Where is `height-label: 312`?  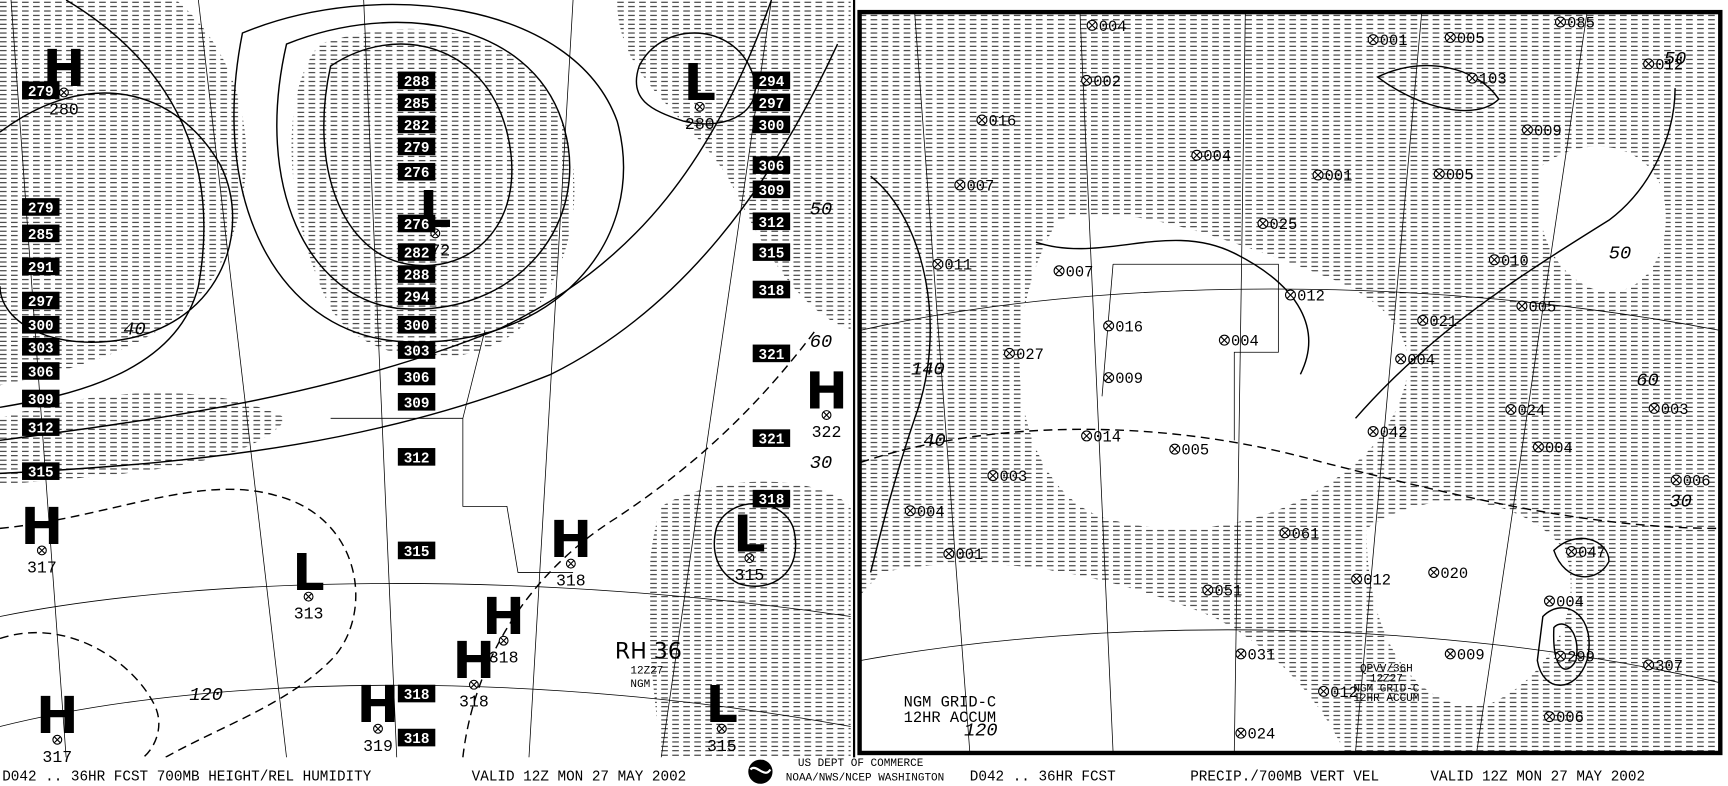 height-label: 312 is located at coordinates (41, 430).